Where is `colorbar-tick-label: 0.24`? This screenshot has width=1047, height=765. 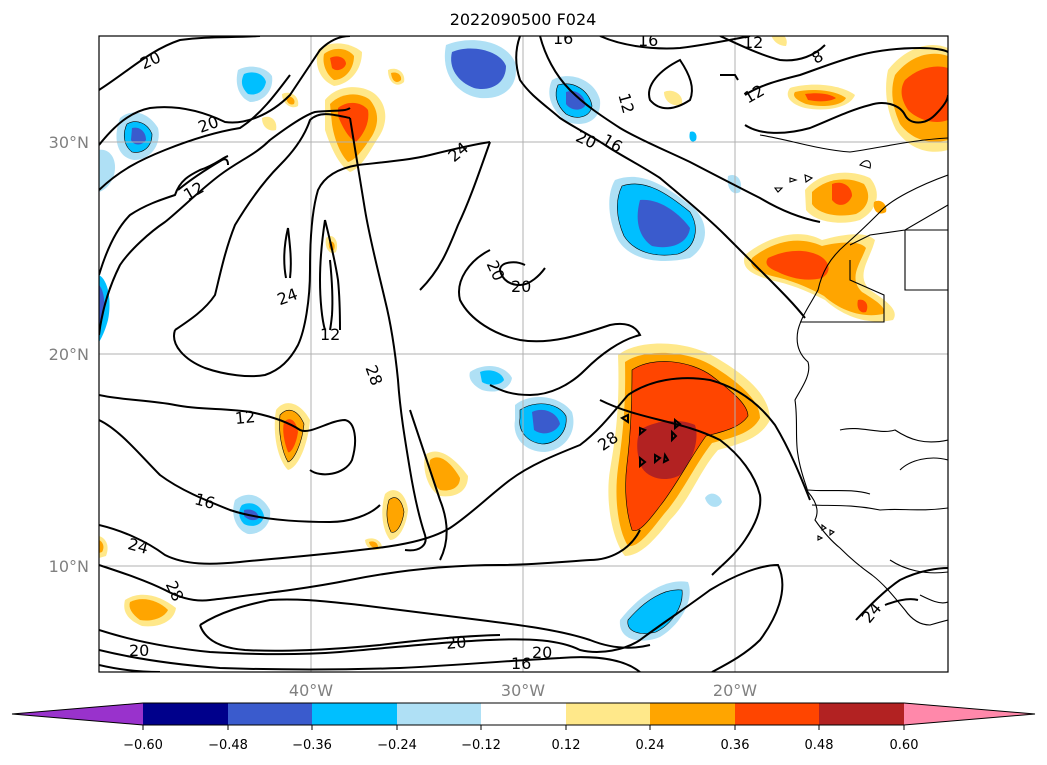 colorbar-tick-label: 0.24 is located at coordinates (650, 745).